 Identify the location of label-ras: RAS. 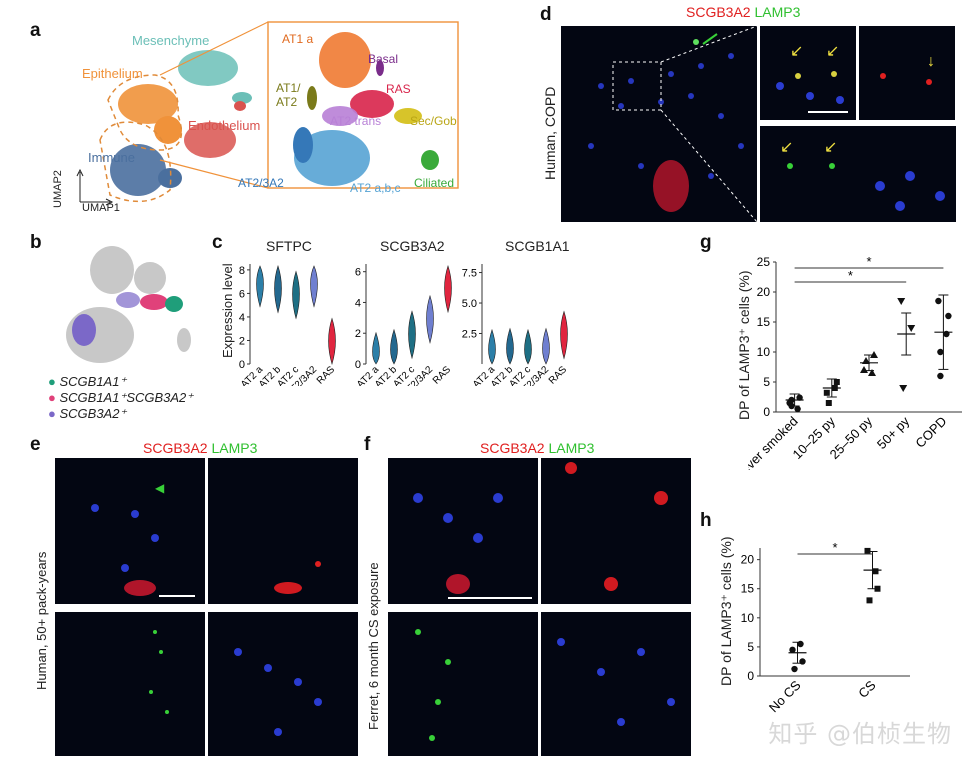
(398, 89).